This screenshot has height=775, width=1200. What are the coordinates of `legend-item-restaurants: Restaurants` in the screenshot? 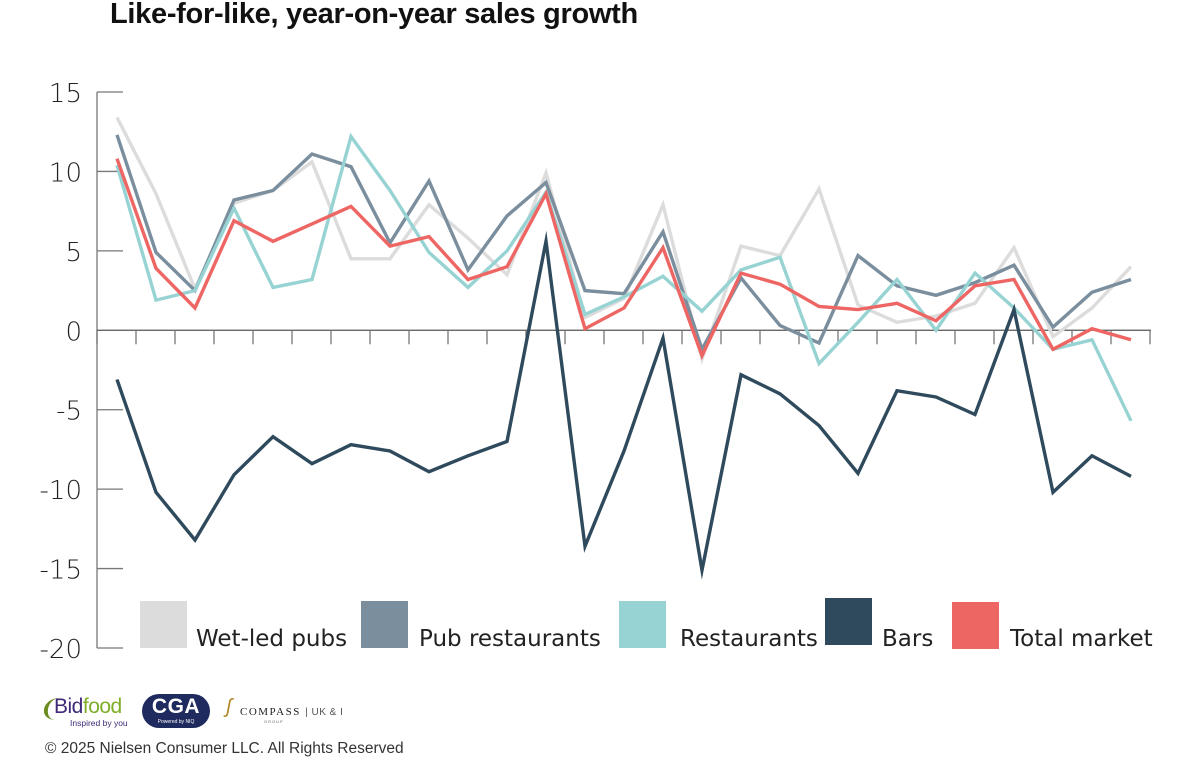 It's located at (718, 626).